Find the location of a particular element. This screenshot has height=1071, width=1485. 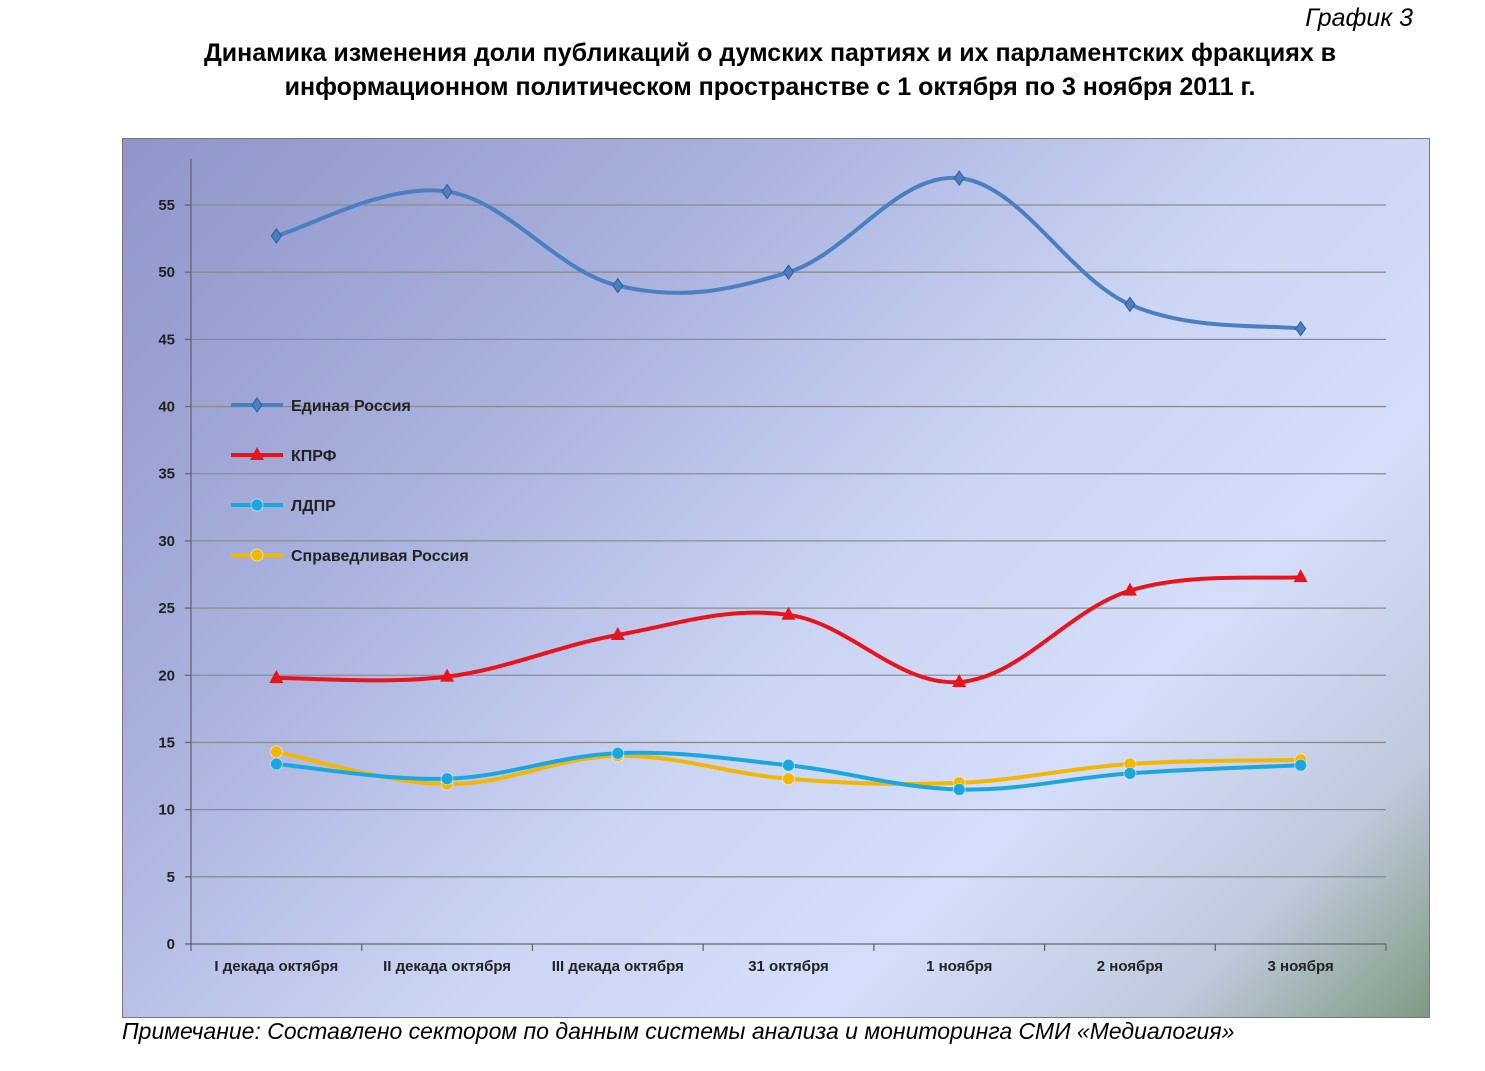

y-tick-label: 55 is located at coordinates (166, 205).